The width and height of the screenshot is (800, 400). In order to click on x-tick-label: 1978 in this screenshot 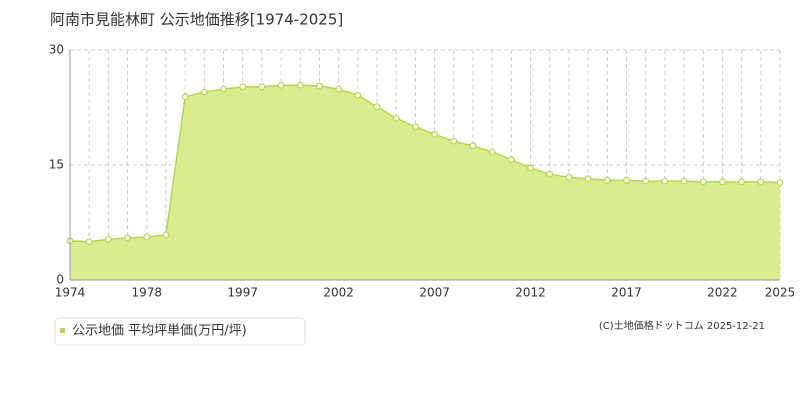, I will do `click(146, 293)`.